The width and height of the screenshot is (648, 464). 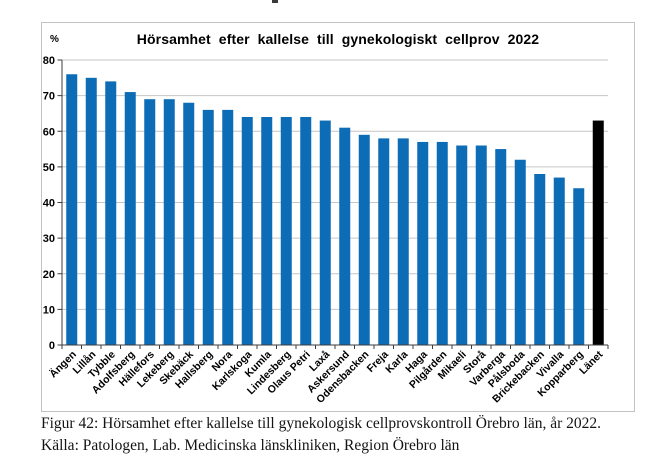 I want to click on x-tick-label-Karla: Karla, so click(x=396, y=362).